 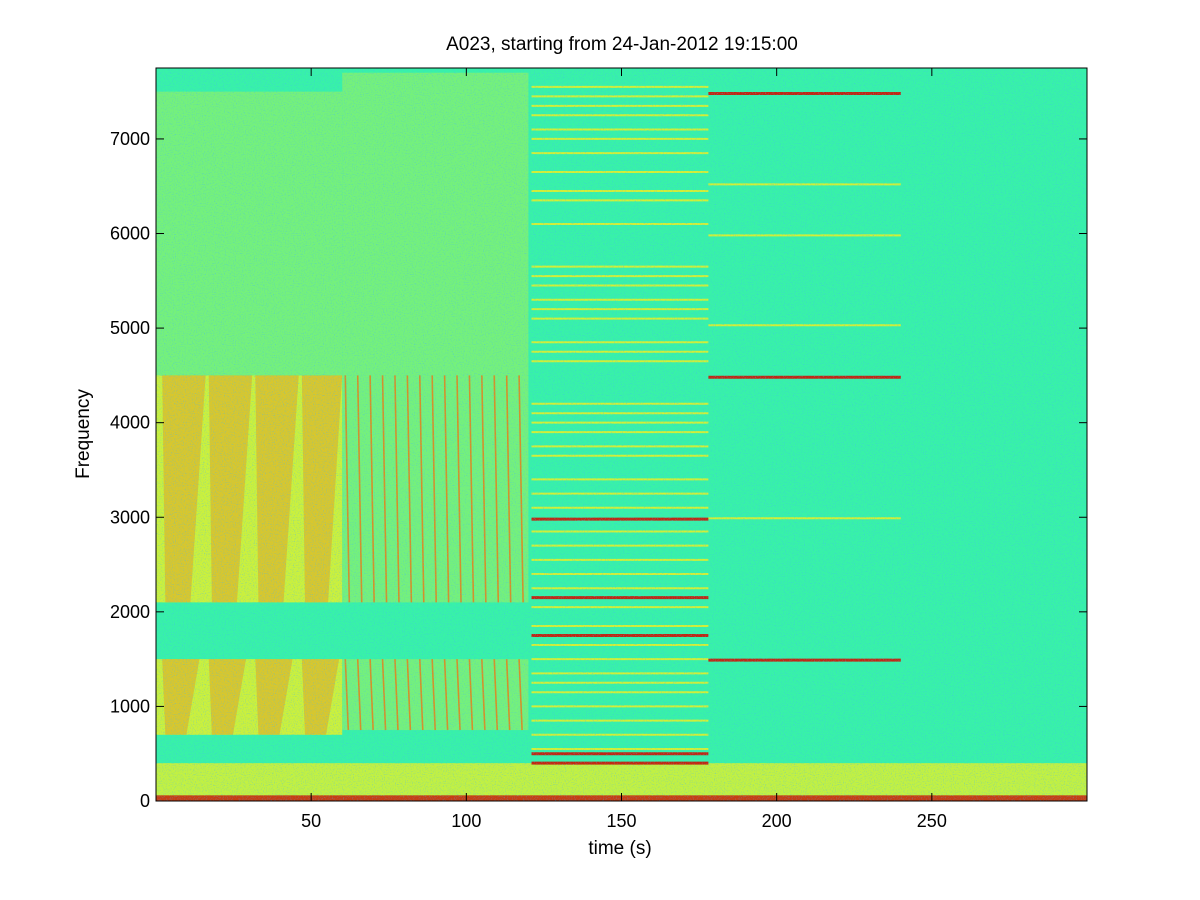 What do you see at coordinates (145, 801) in the screenshot?
I see `y-tick-label-0: 0` at bounding box center [145, 801].